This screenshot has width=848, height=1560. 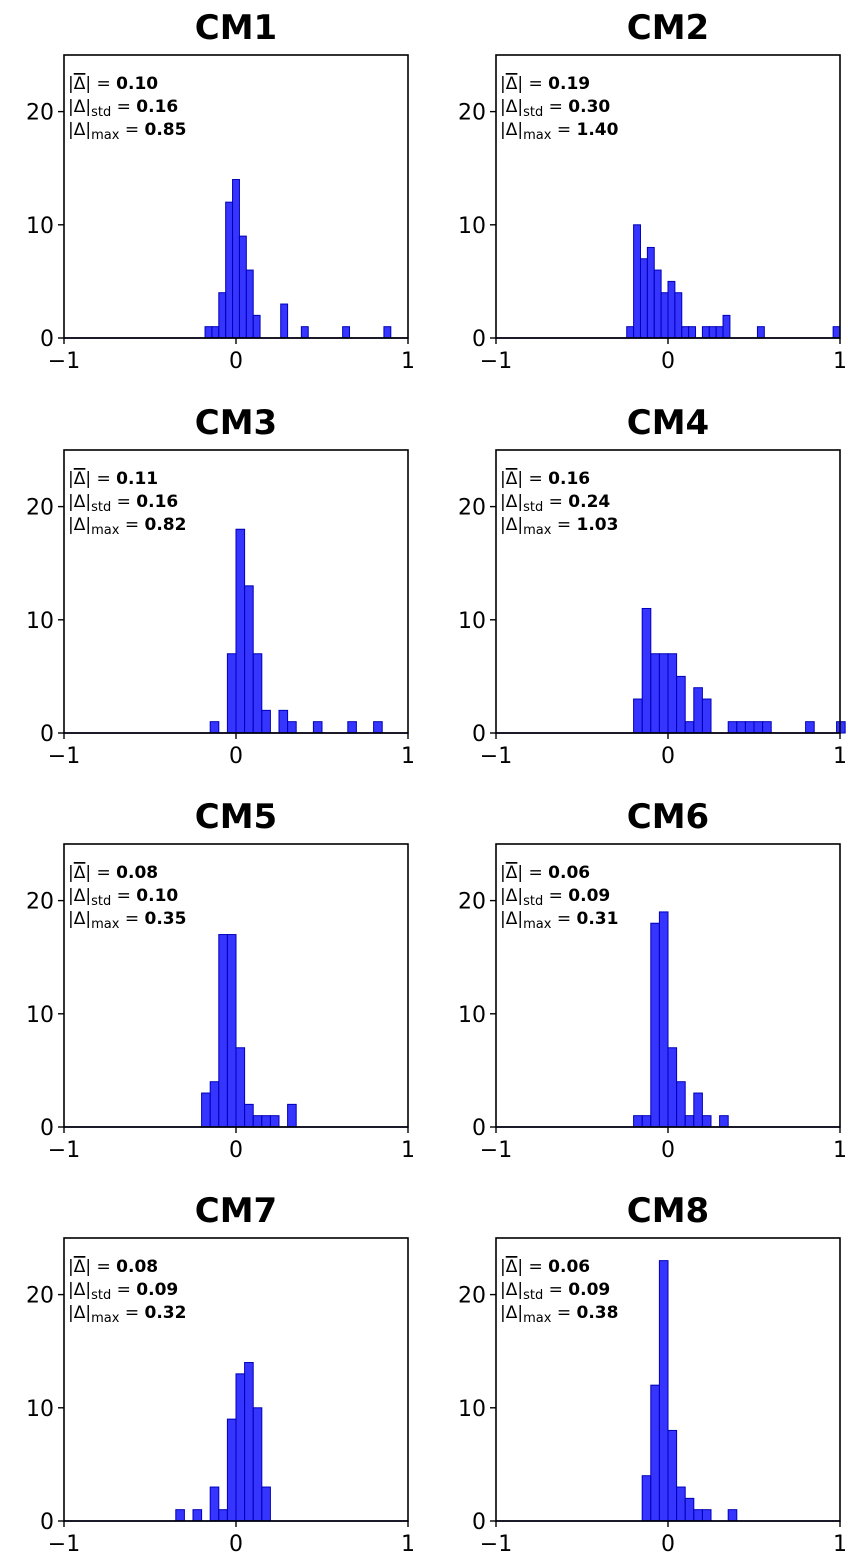 I want to click on stat-max-value: 0.38, so click(x=598, y=1313).